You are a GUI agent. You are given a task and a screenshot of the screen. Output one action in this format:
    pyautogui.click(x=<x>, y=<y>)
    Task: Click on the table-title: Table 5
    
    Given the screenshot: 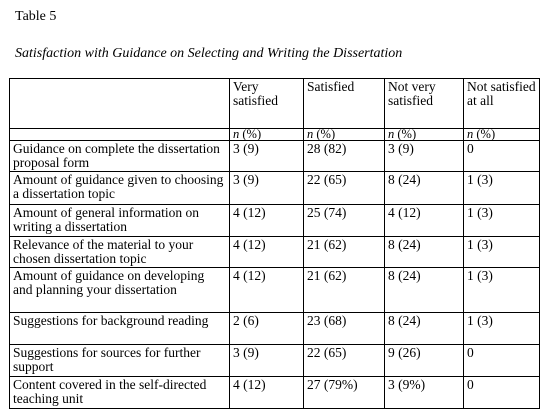 What is the action you would take?
    pyautogui.click(x=36, y=16)
    